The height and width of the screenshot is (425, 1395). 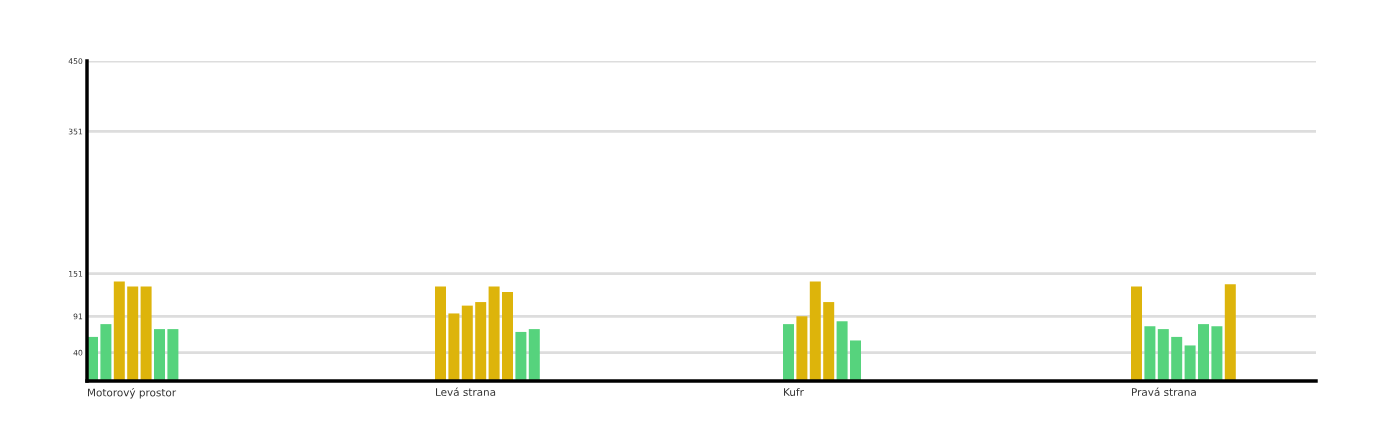 I want to click on x-tick-label: Motorový prostor, so click(x=132, y=393).